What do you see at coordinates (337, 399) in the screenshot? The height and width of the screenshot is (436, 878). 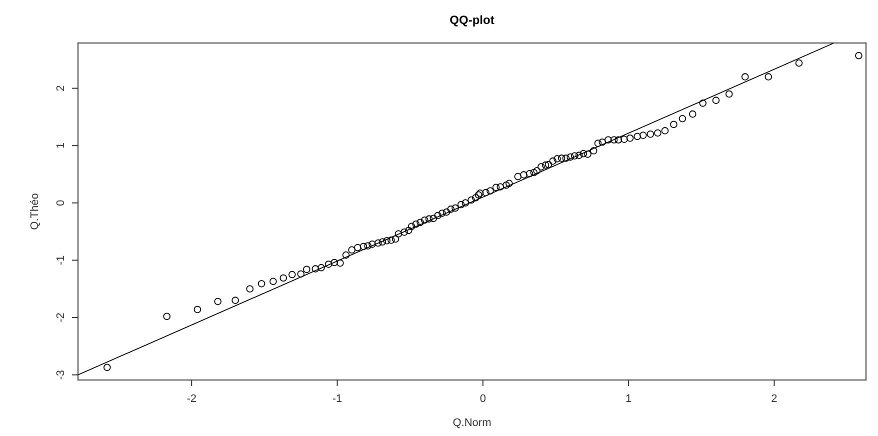 I see `x-tick-label: -1` at bounding box center [337, 399].